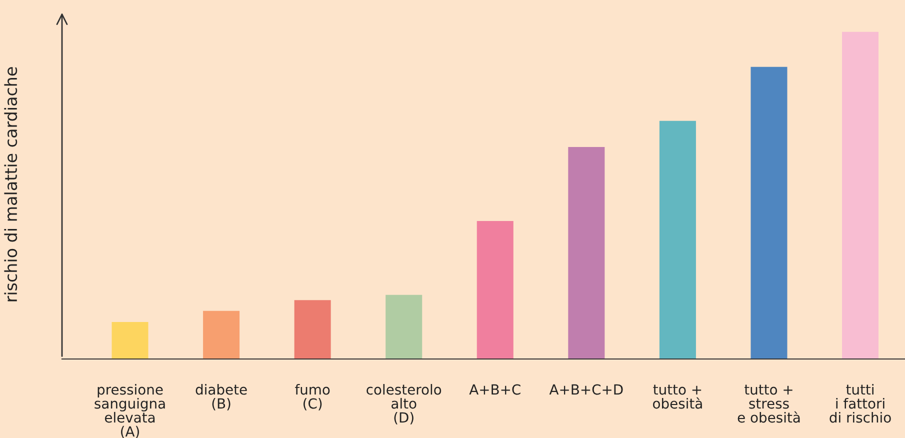 Image resolution: width=905 pixels, height=438 pixels. Describe the element at coordinates (404, 404) in the screenshot. I see `x-tick-label: colesterolo alto (D)` at that location.